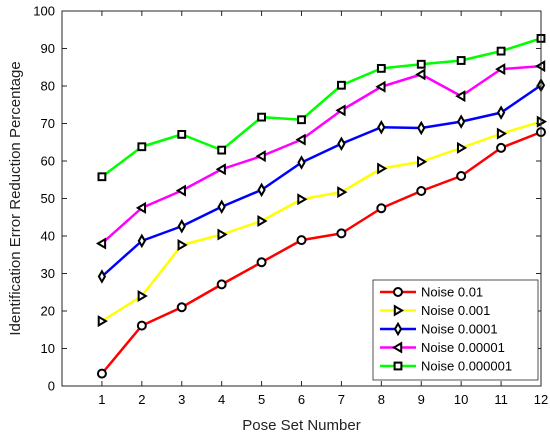 Image resolution: width=550 pixels, height=436 pixels. Describe the element at coordinates (461, 399) in the screenshot. I see `x-tick-label: 10` at that location.